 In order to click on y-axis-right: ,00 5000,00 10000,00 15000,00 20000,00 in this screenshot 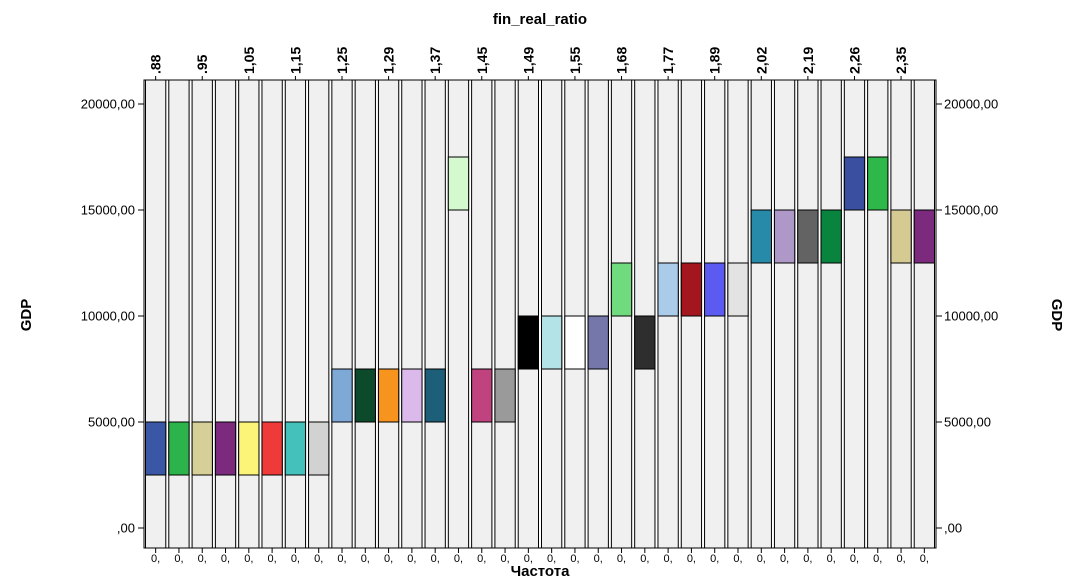, I will do `click(967, 316)`.